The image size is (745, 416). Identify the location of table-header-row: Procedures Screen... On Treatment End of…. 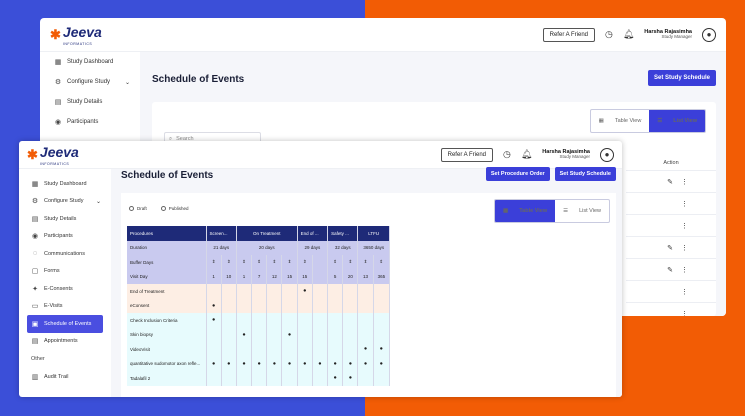
(258, 233).